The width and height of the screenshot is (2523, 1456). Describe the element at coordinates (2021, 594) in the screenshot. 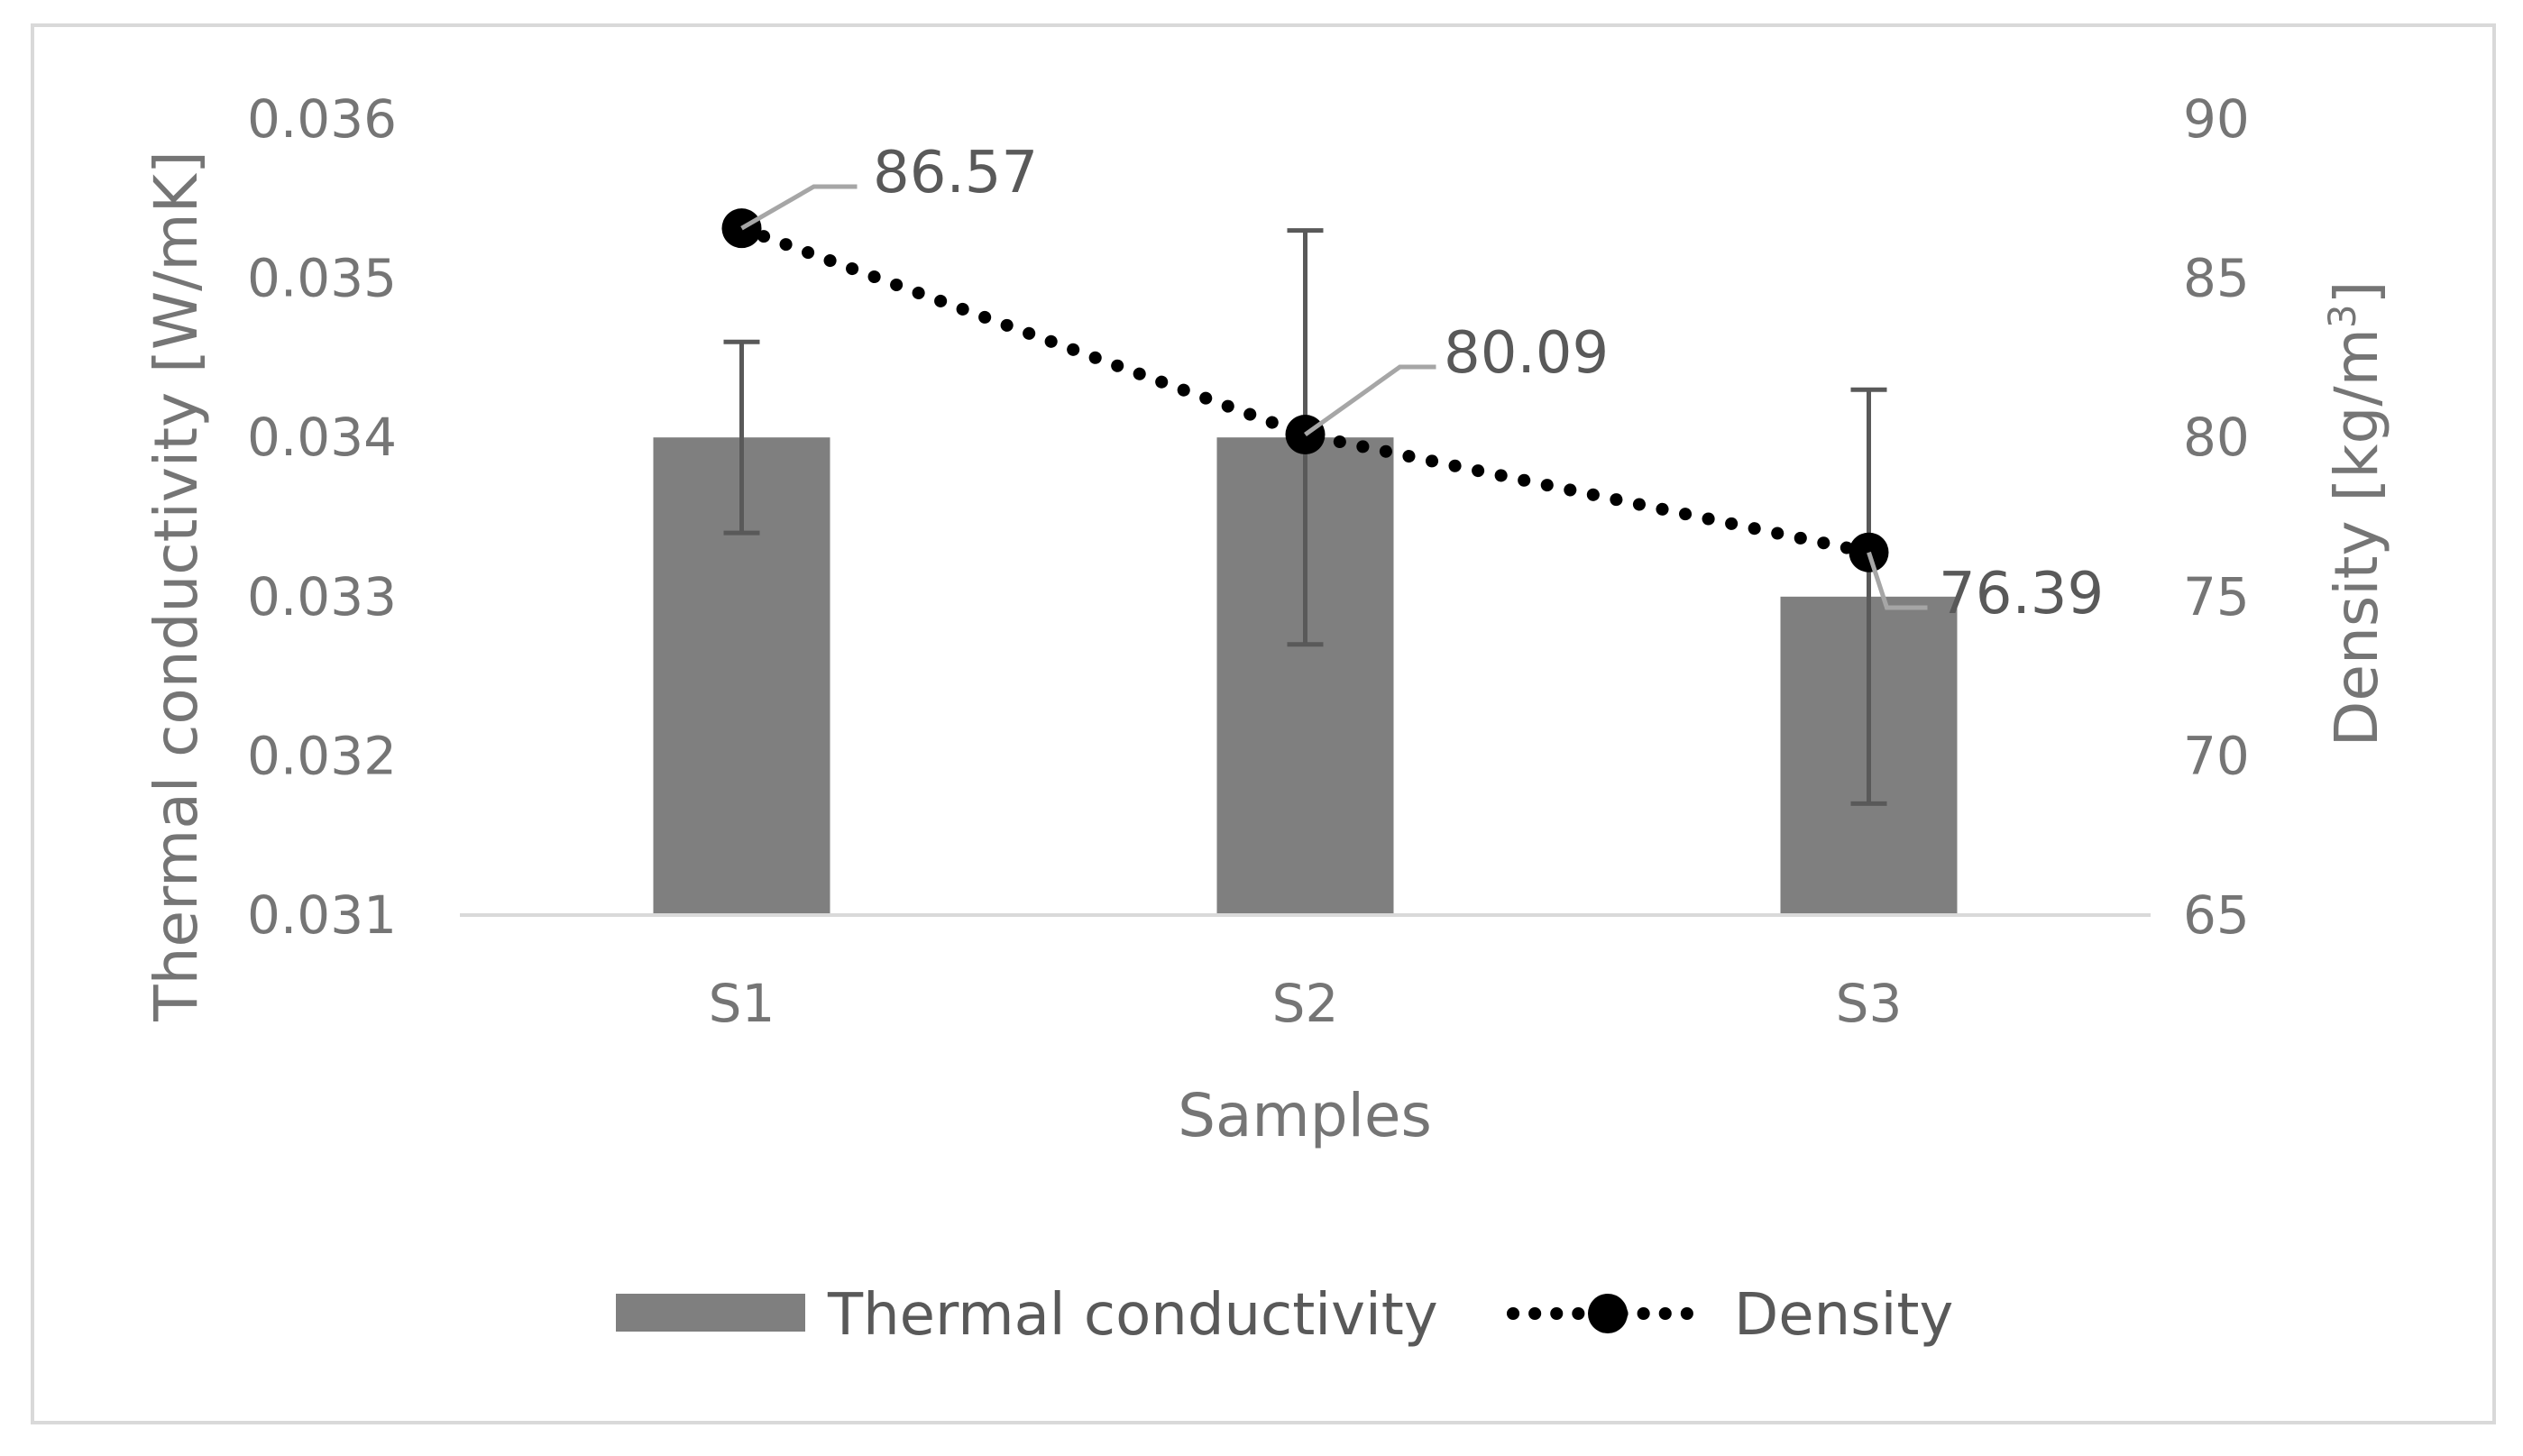

I see `density-data-label: 76.39` at that location.